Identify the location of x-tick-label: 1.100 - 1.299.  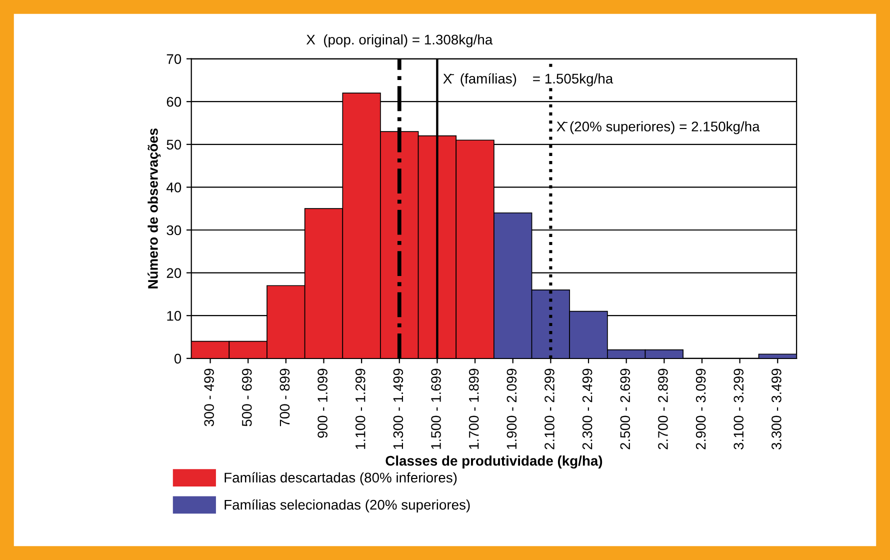
(360, 408).